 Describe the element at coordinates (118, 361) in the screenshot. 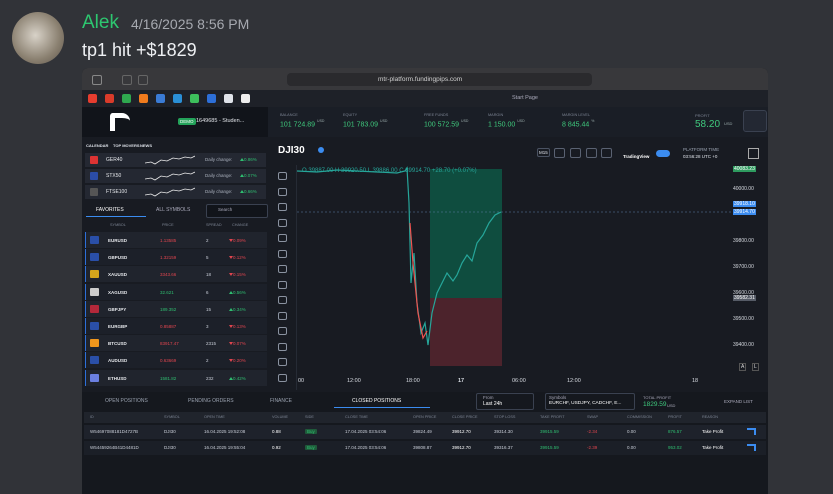

I see `watch-symbol: AUDUSD` at that location.